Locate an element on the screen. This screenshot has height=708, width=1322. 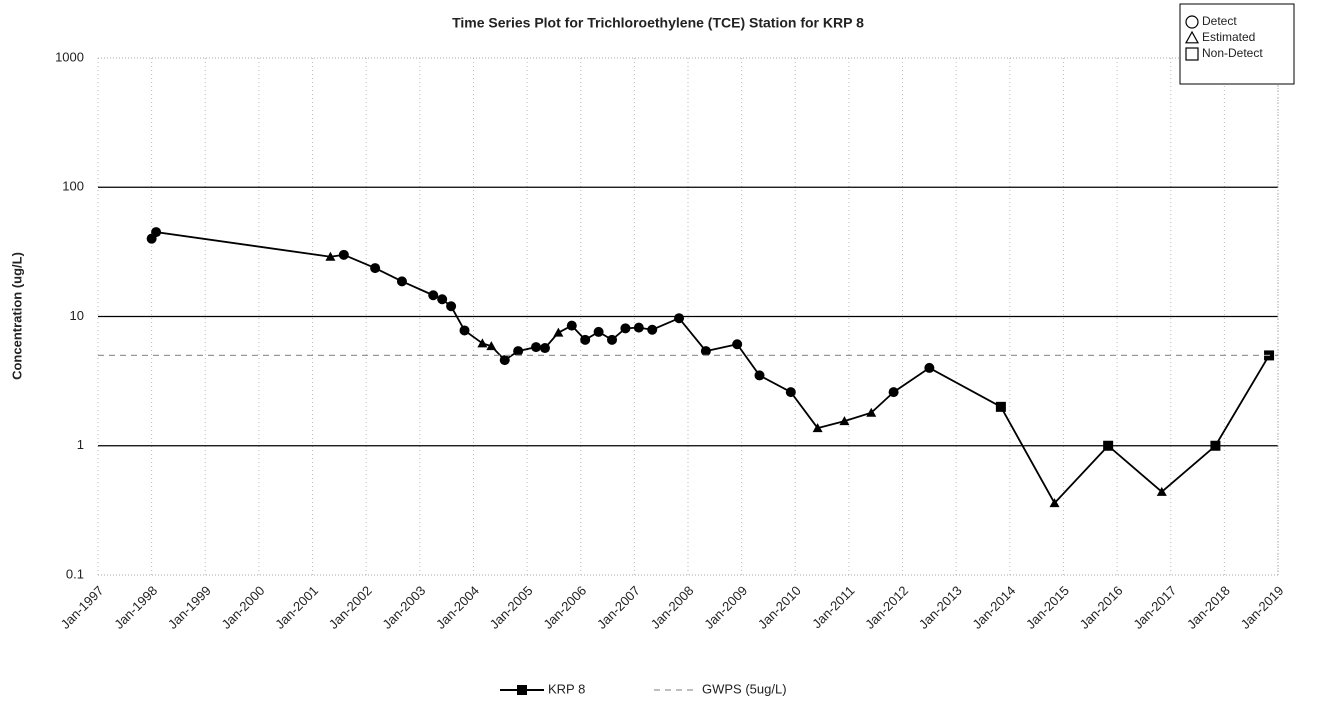
x-tick-label: Jan-2012 is located at coordinates (886, 607).